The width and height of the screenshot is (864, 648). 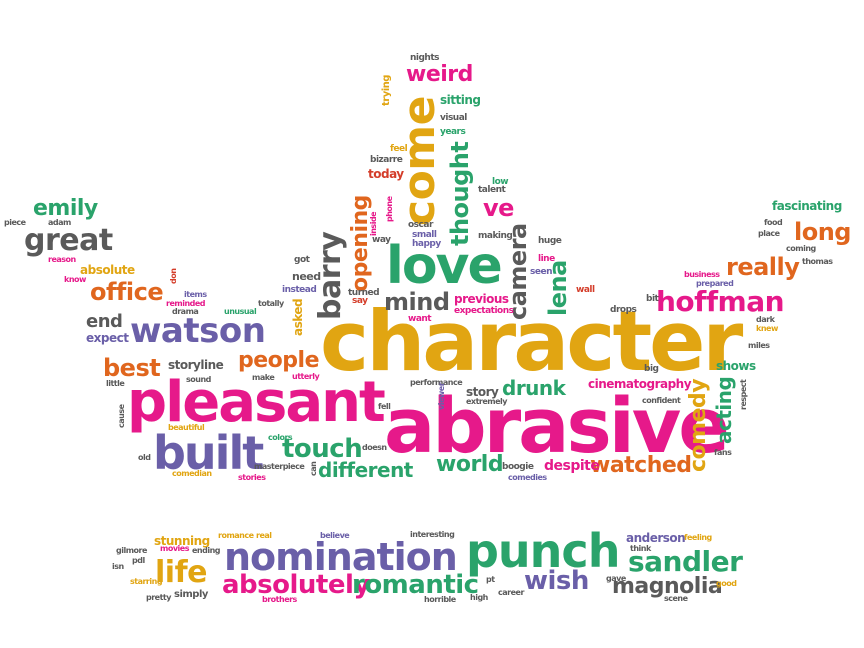 What do you see at coordinates (131, 550) in the screenshot?
I see `word-gilmore: gilmore` at bounding box center [131, 550].